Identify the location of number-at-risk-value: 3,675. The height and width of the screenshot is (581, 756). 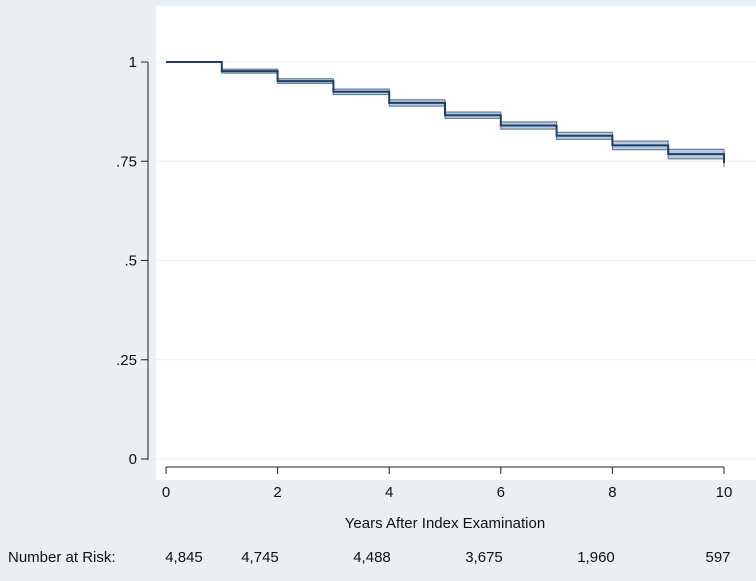
(484, 557).